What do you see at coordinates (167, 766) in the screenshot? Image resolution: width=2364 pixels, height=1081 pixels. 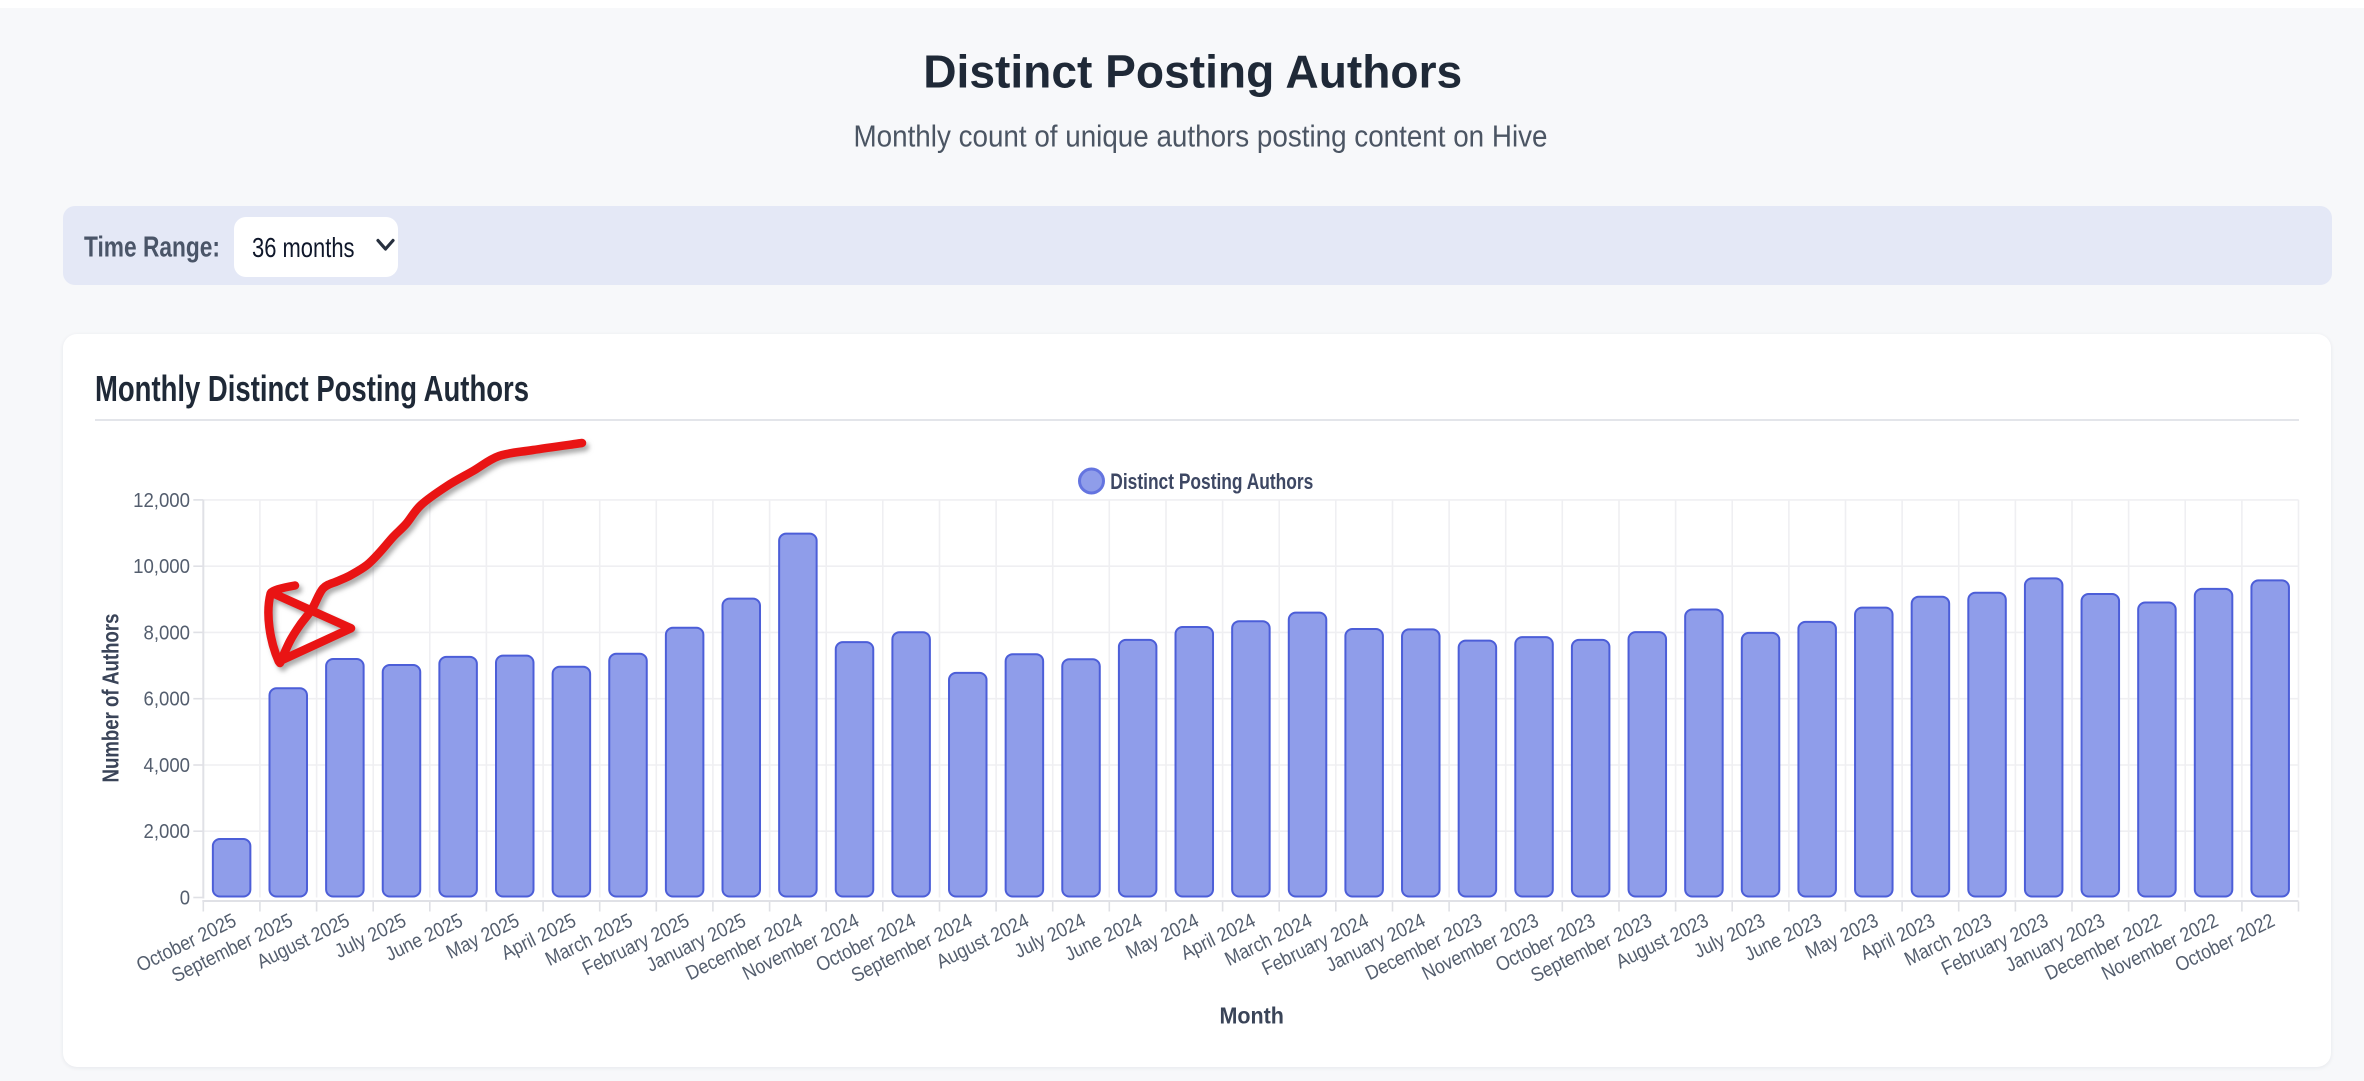 I see `svg-text: 4,000` at bounding box center [167, 766].